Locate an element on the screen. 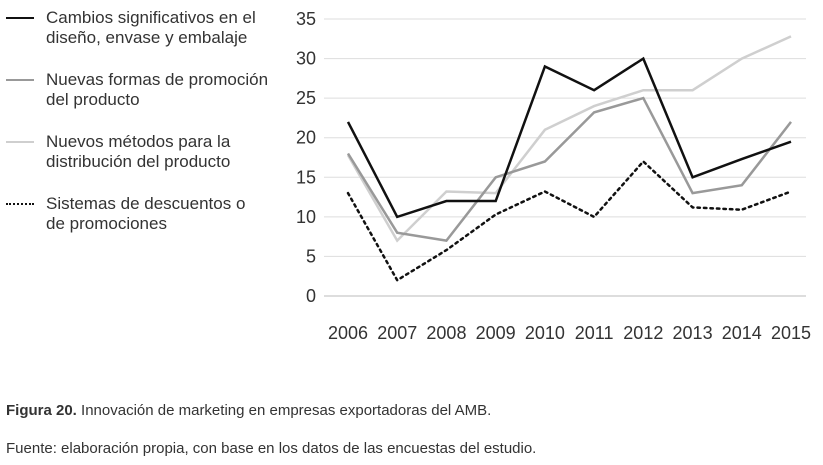 The height and width of the screenshot is (465, 823). legend-label-discounts-line1: Sistemas de descuentos o is located at coordinates (146, 203).